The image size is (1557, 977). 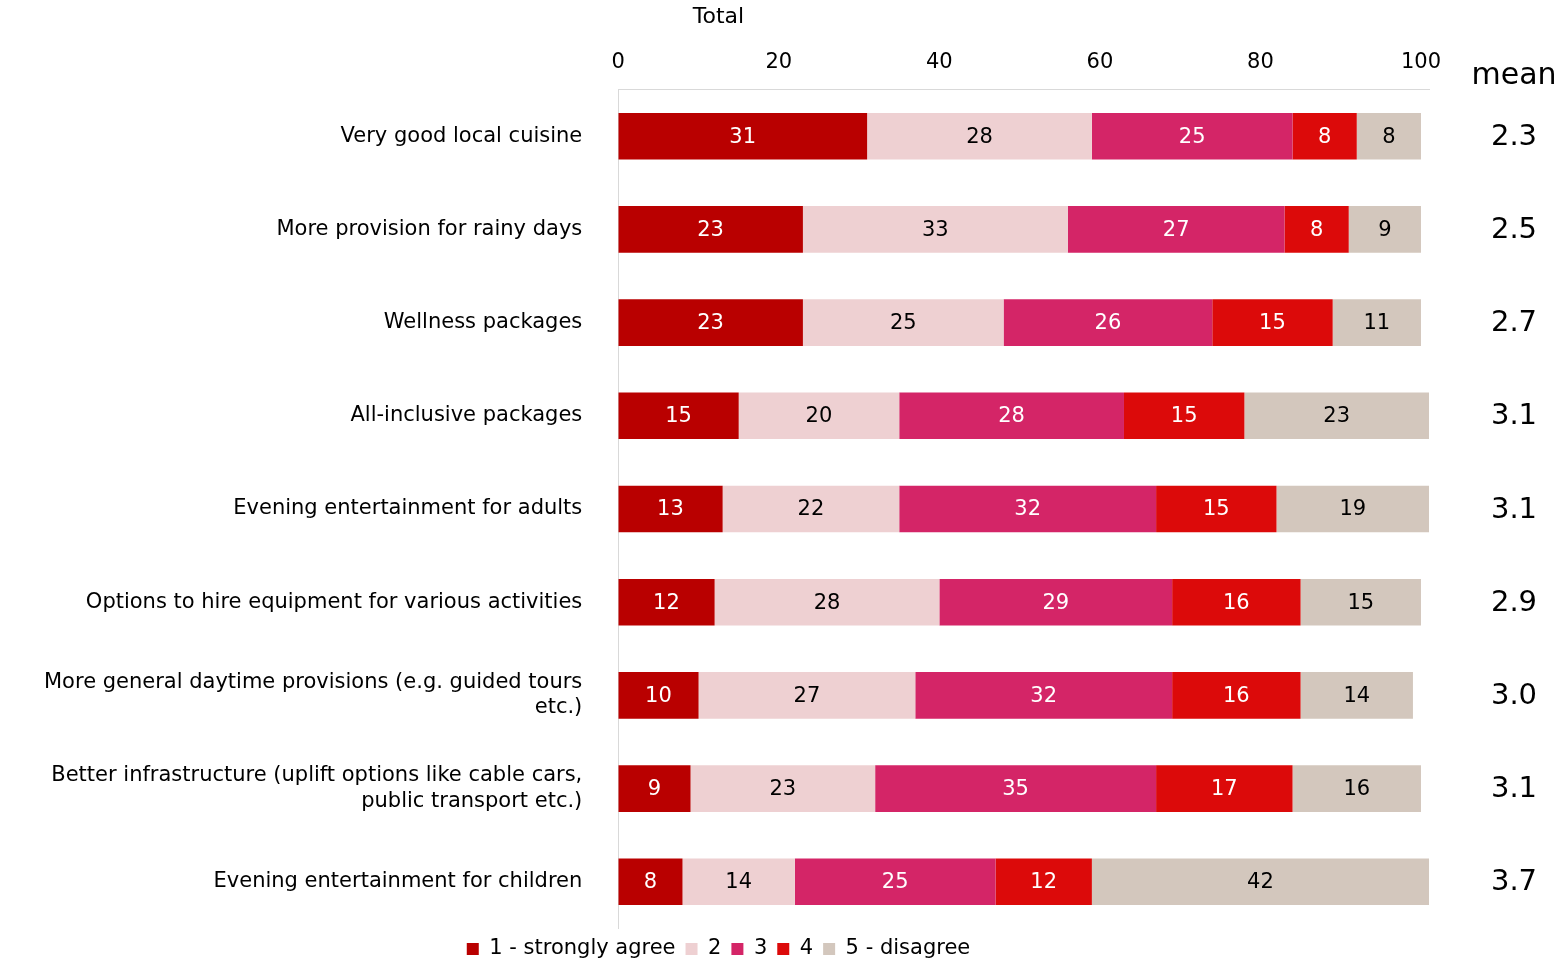 What do you see at coordinates (1015, 788) in the screenshot?
I see `data-label: 35` at bounding box center [1015, 788].